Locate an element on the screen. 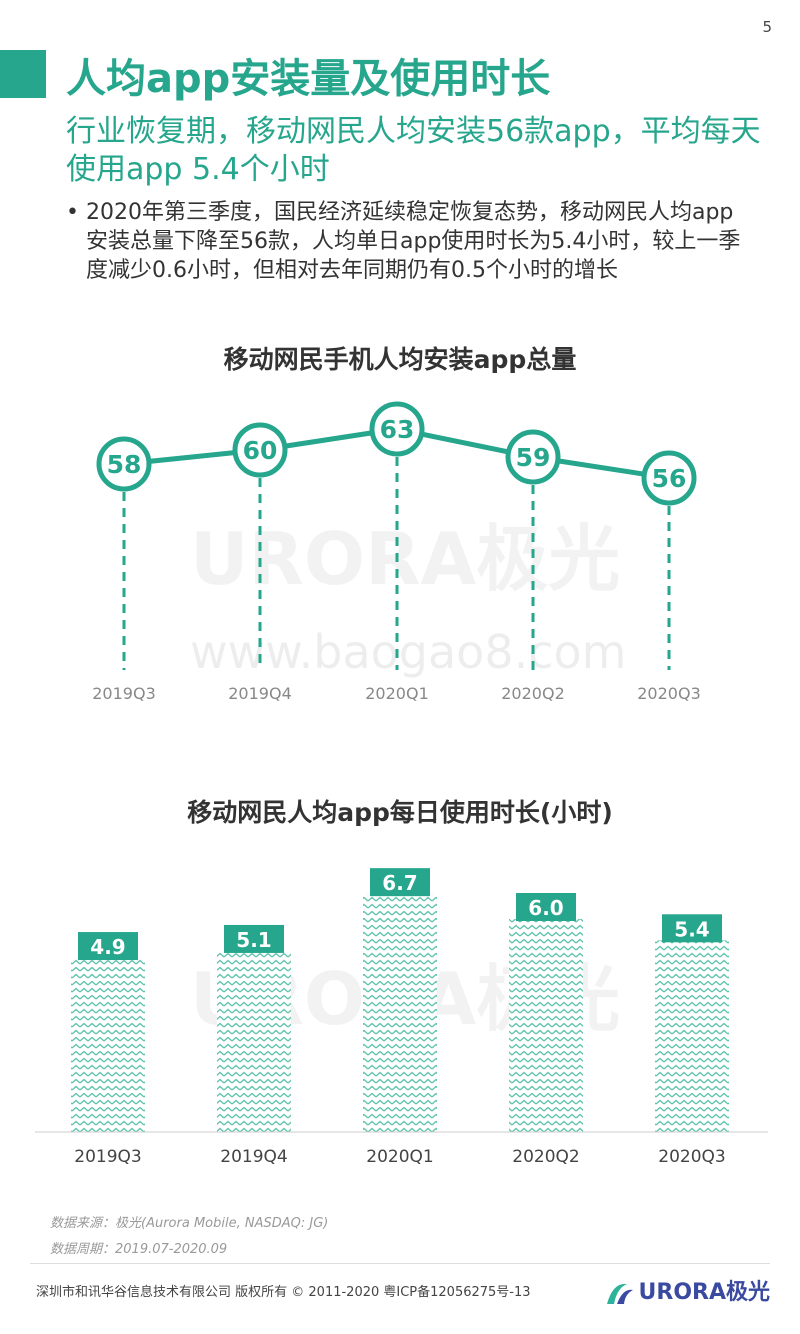 The height and width of the screenshot is (1334, 800). page-number: 5 is located at coordinates (767, 27).